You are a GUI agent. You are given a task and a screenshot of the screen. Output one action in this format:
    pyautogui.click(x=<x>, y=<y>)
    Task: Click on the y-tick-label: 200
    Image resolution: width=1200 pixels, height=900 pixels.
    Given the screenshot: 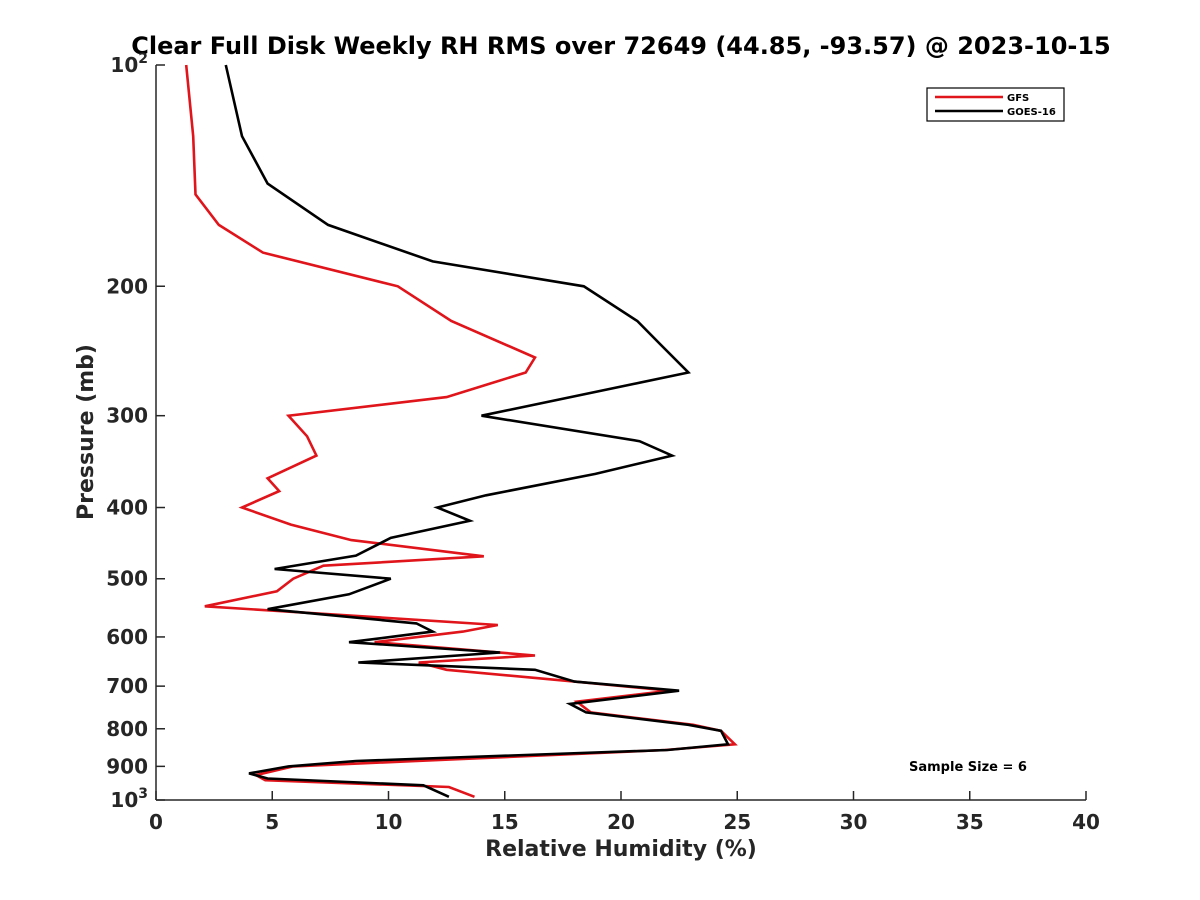 What is the action you would take?
    pyautogui.click(x=127, y=286)
    